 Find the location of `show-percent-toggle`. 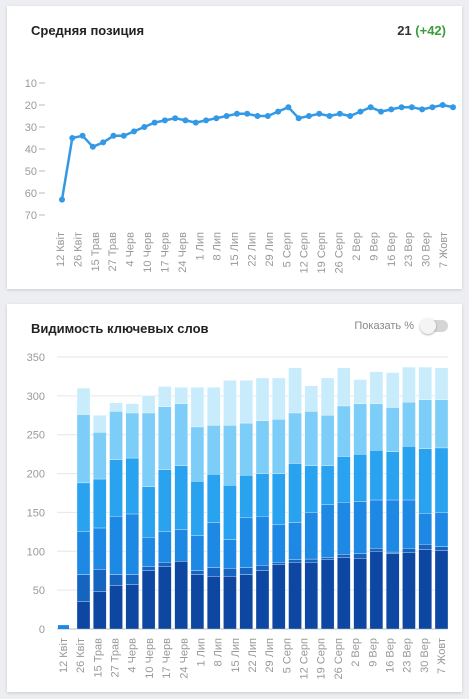

show-percent-toggle is located at coordinates (434, 326).